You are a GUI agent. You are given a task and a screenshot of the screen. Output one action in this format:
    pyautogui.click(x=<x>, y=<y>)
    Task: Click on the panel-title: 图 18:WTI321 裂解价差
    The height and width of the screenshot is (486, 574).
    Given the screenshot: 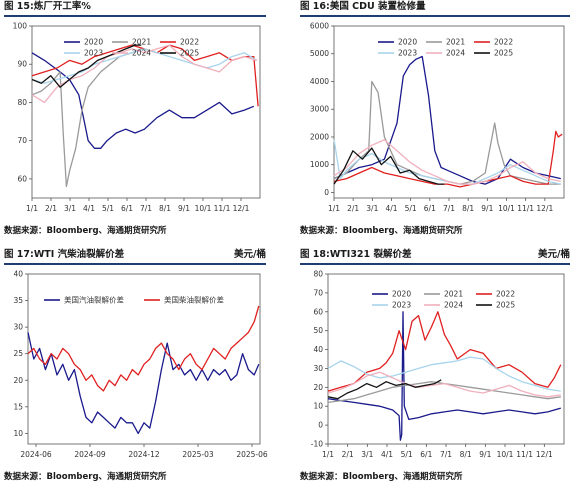 What is the action you would take?
    pyautogui.click(x=356, y=254)
    